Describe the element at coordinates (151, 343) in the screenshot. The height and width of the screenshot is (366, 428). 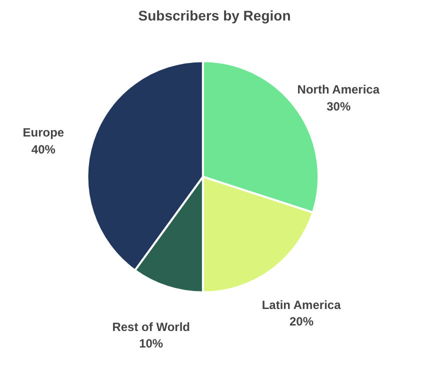
I see `data-label: 10%` at that location.